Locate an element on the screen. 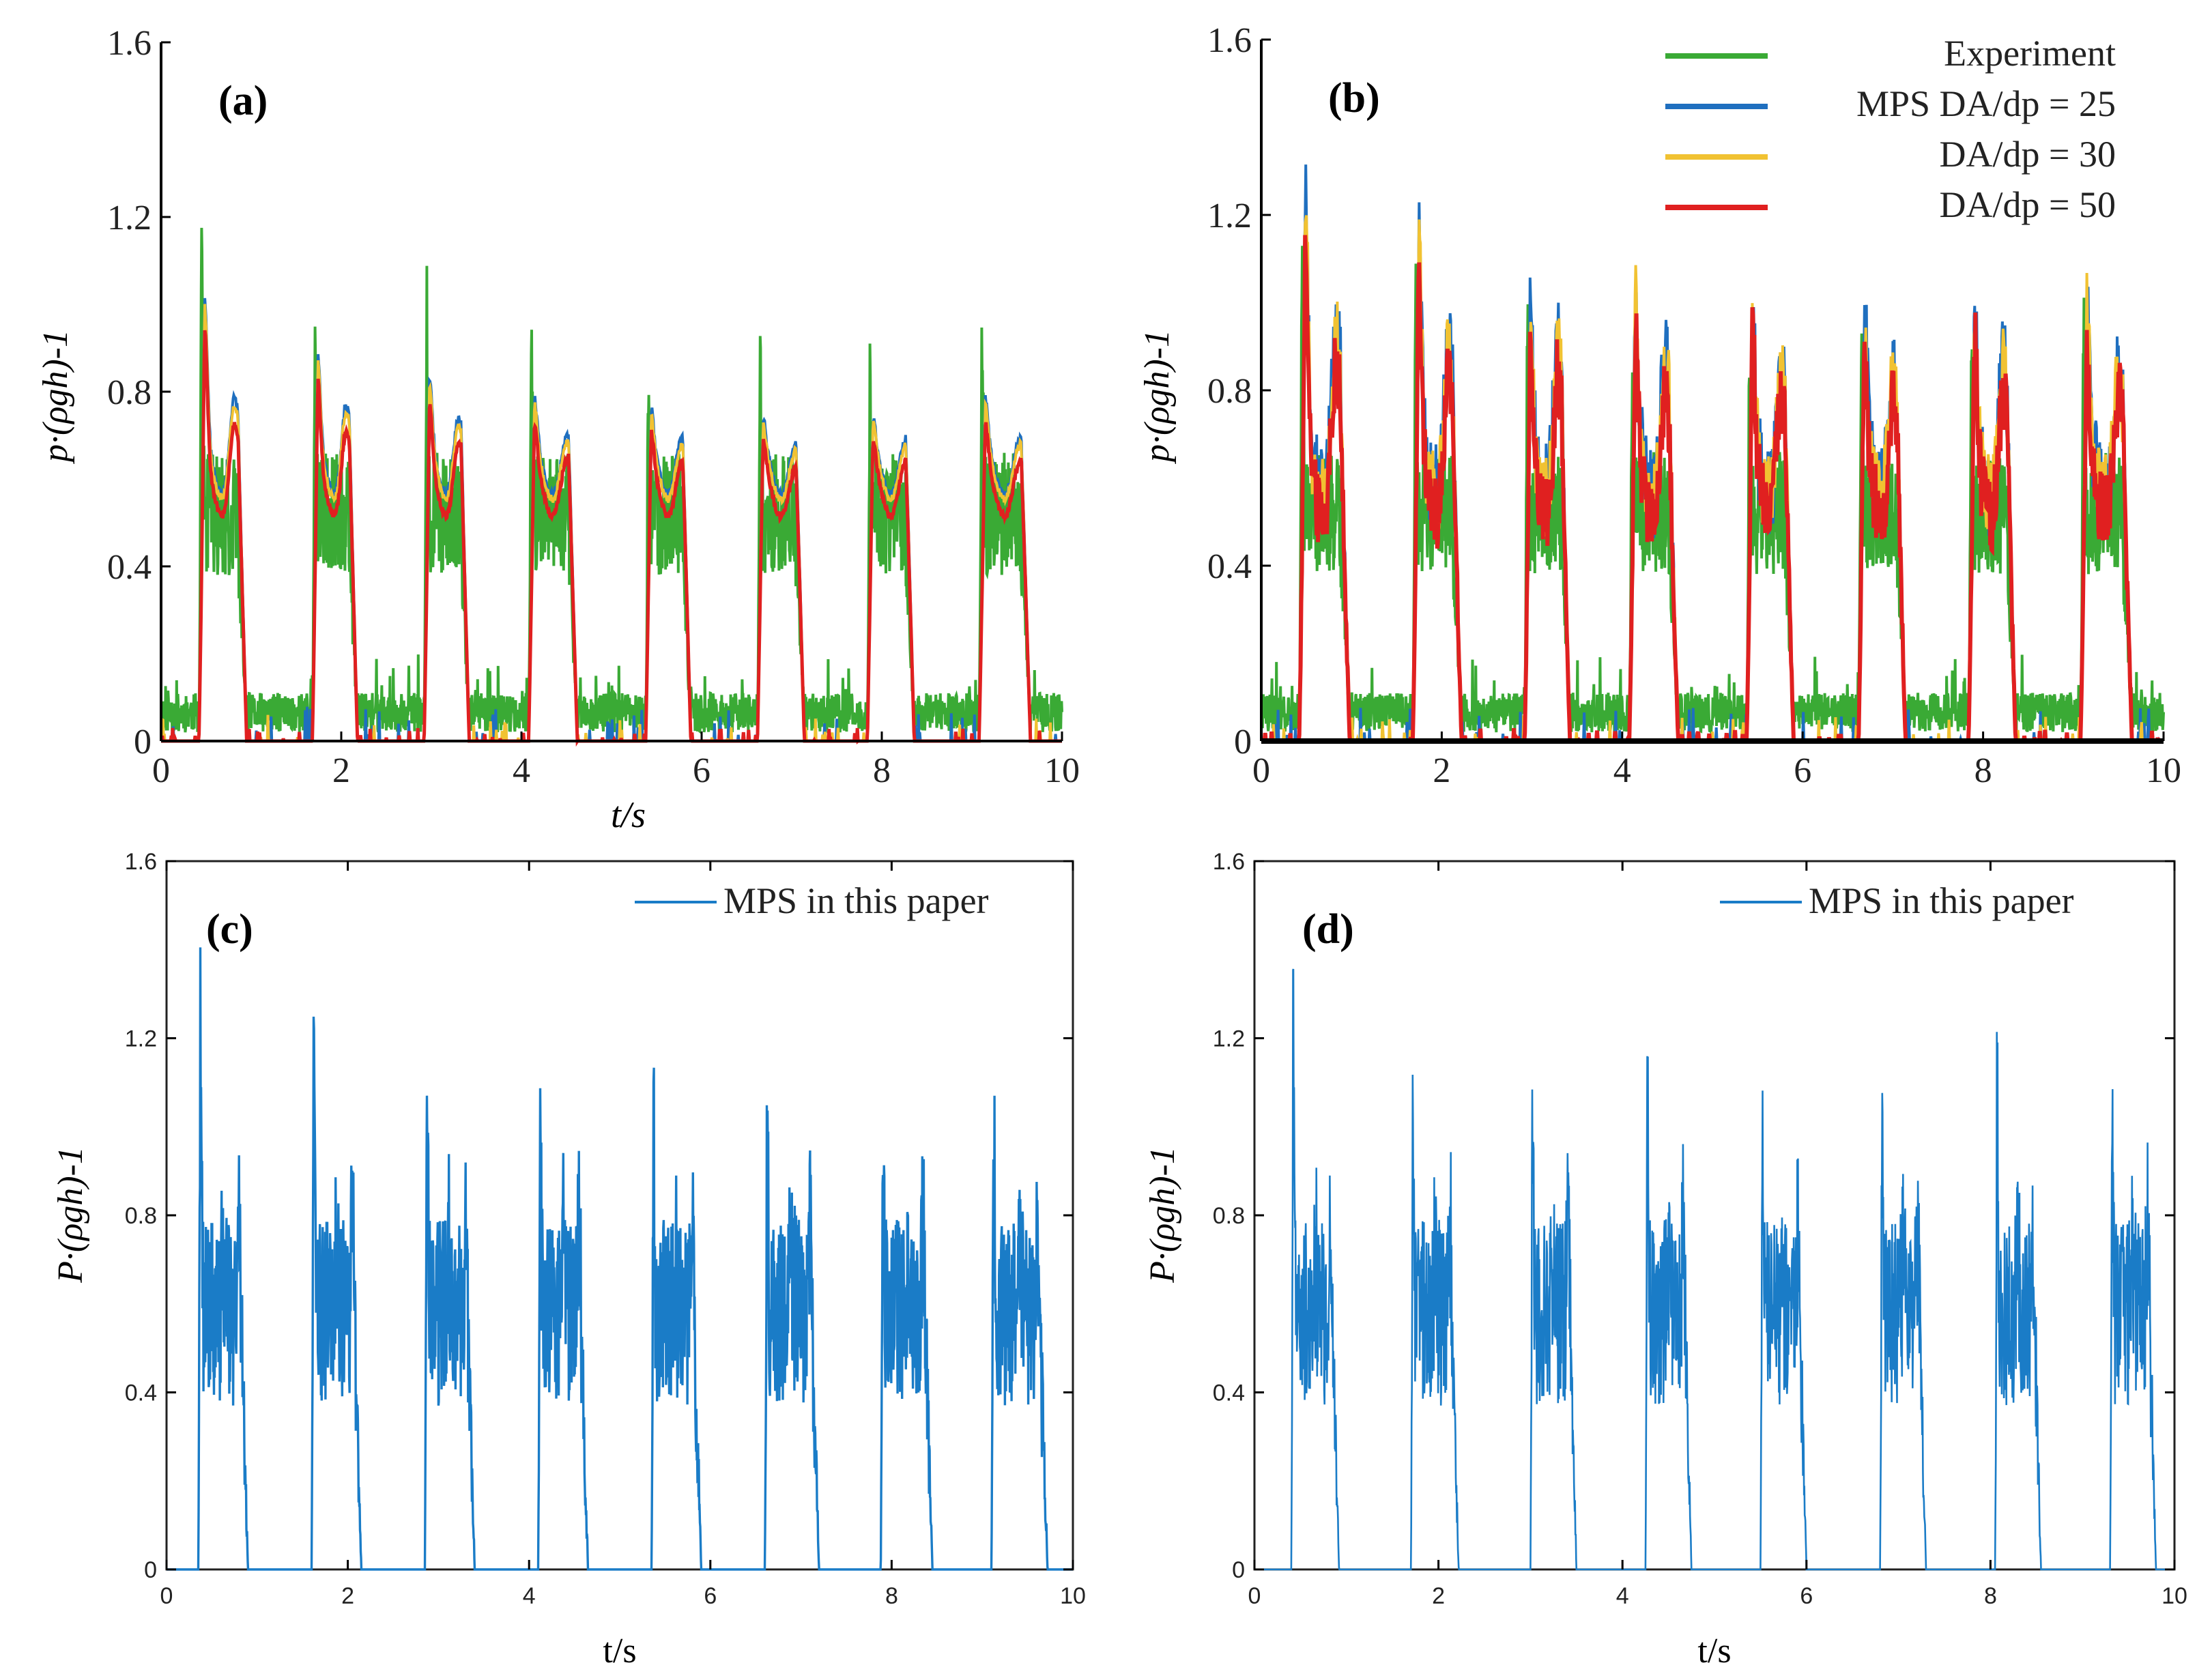 This screenshot has width=2197, height=1680. legend-label: DA/dp = 50 is located at coordinates (2028, 204).